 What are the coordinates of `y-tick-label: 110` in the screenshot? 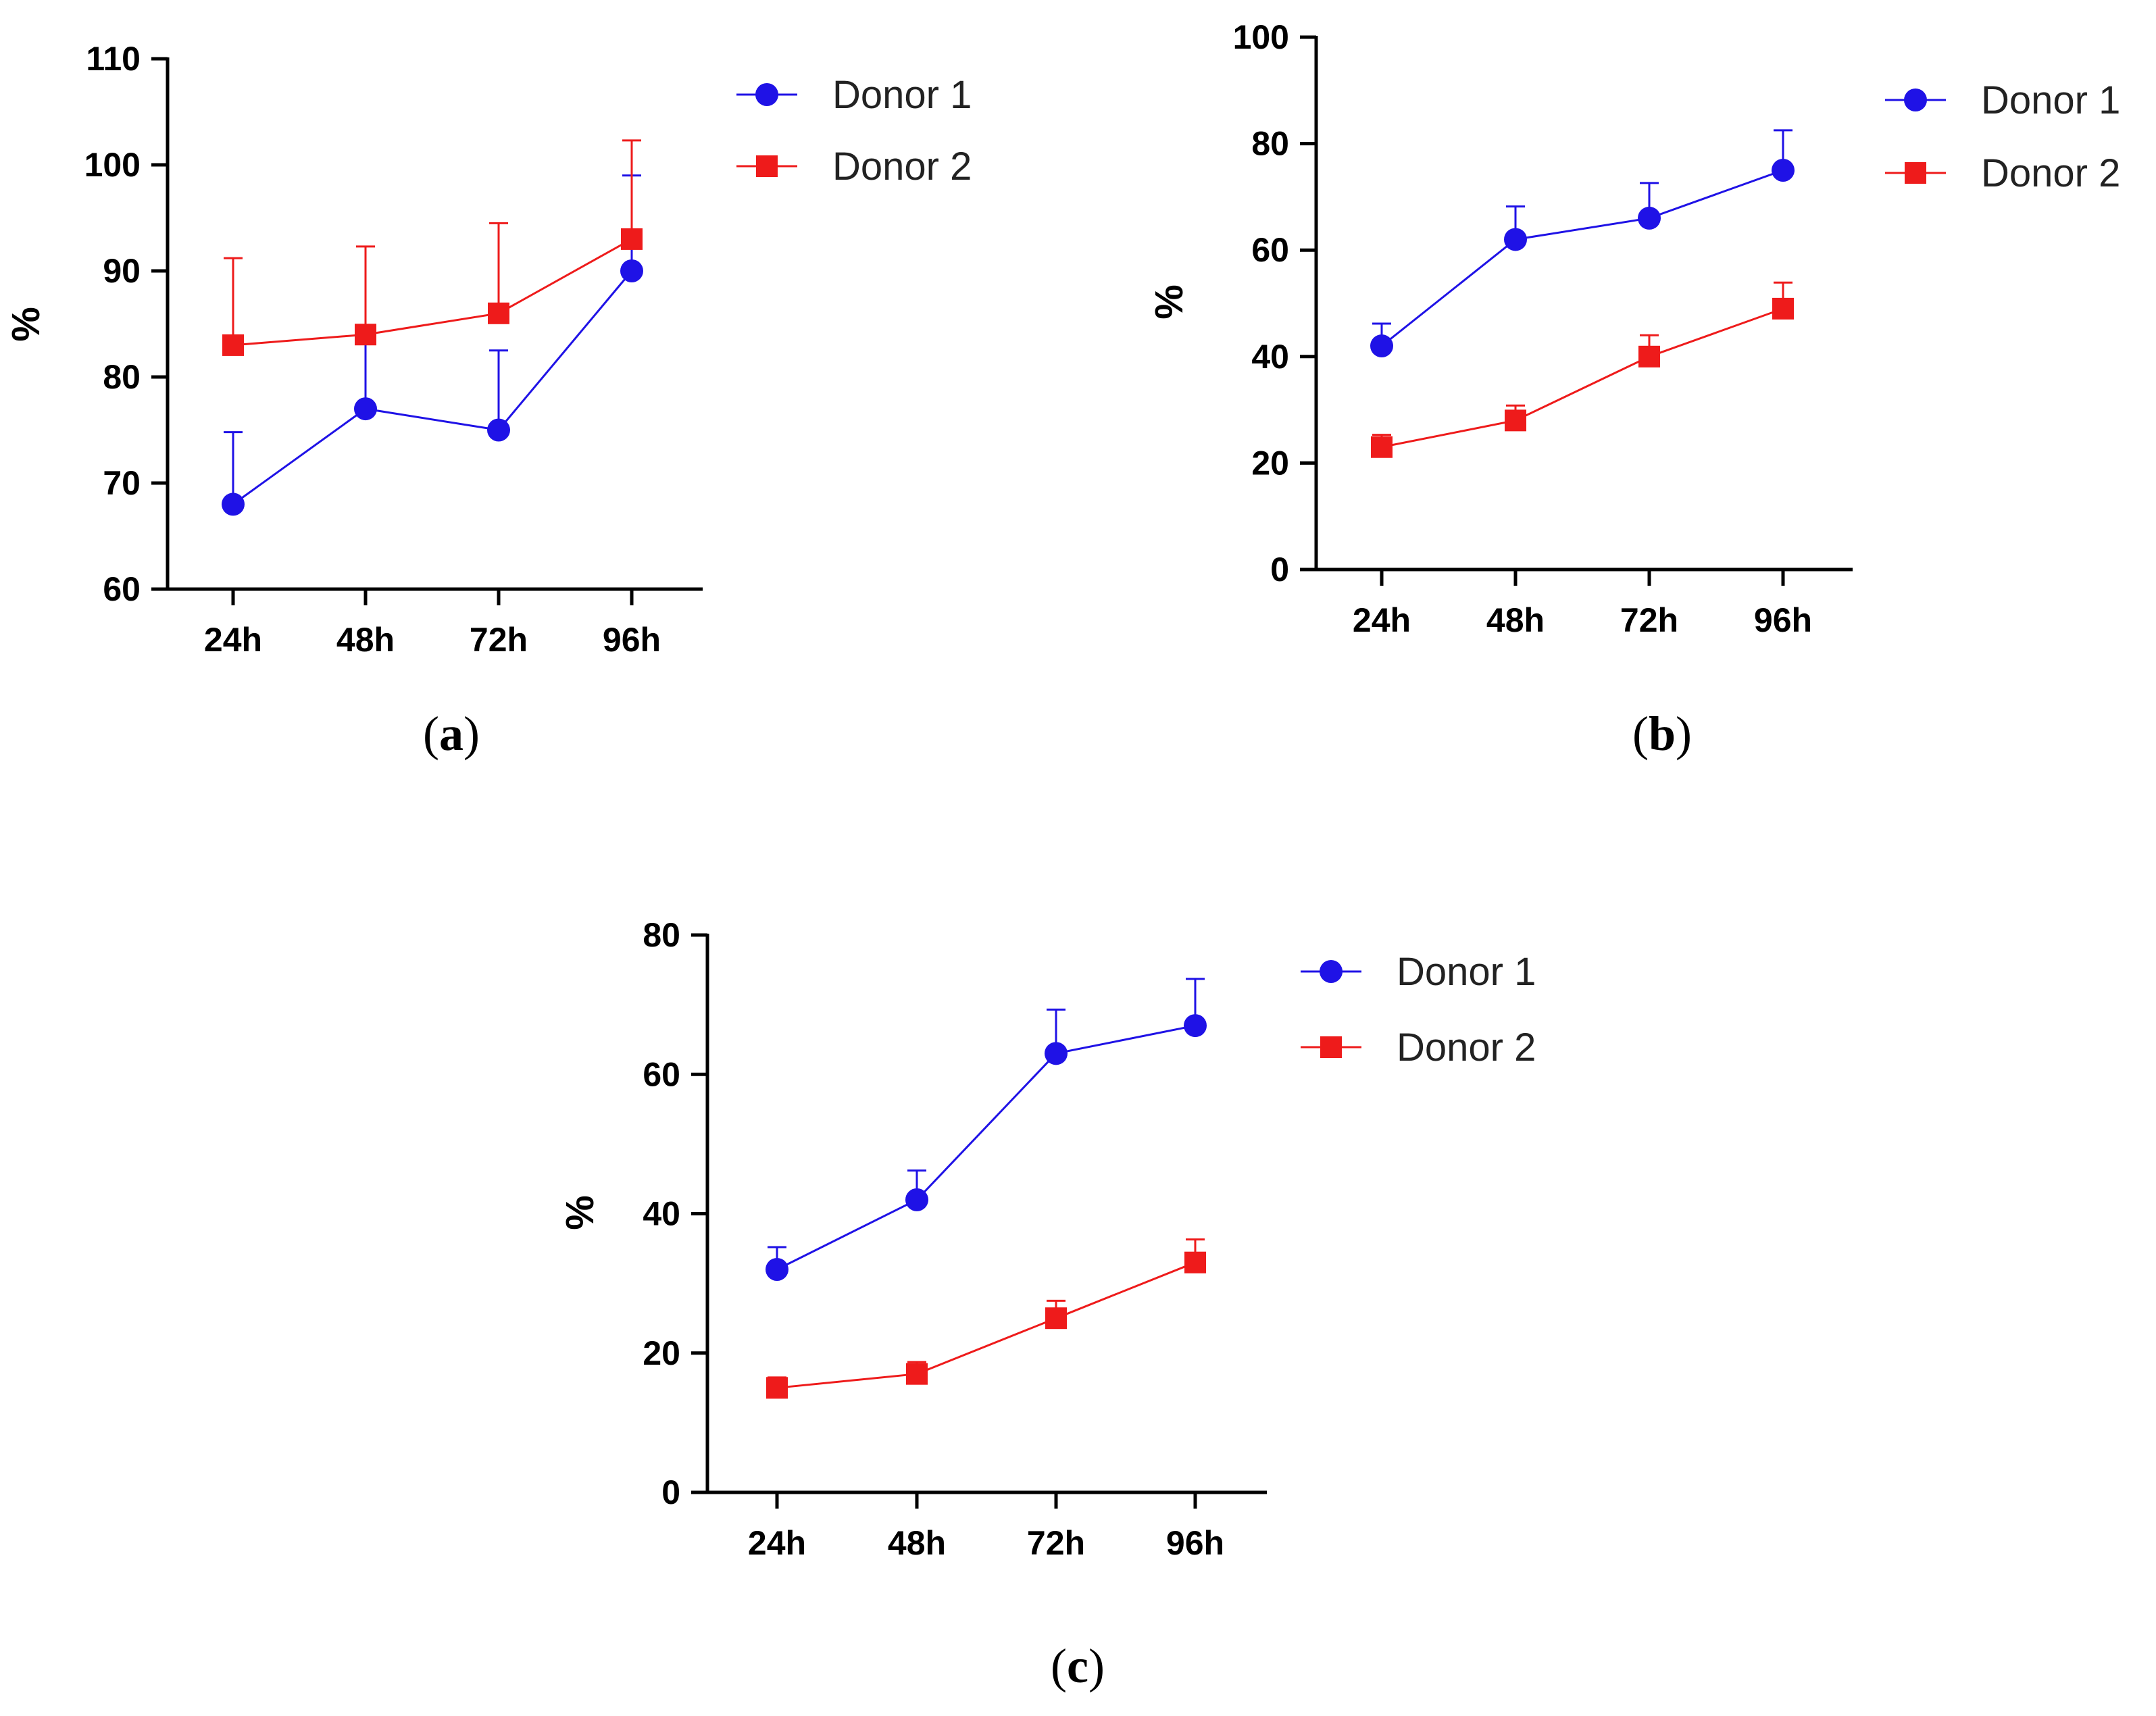 It's located at (113, 59).